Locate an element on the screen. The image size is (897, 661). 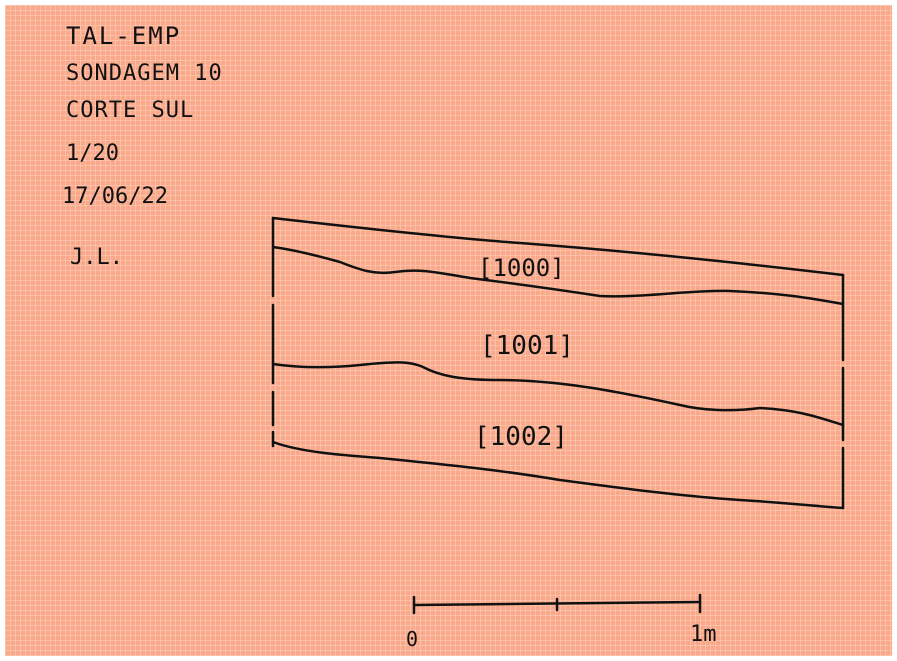
scale-bar-end-label: 1m is located at coordinates (703, 634).